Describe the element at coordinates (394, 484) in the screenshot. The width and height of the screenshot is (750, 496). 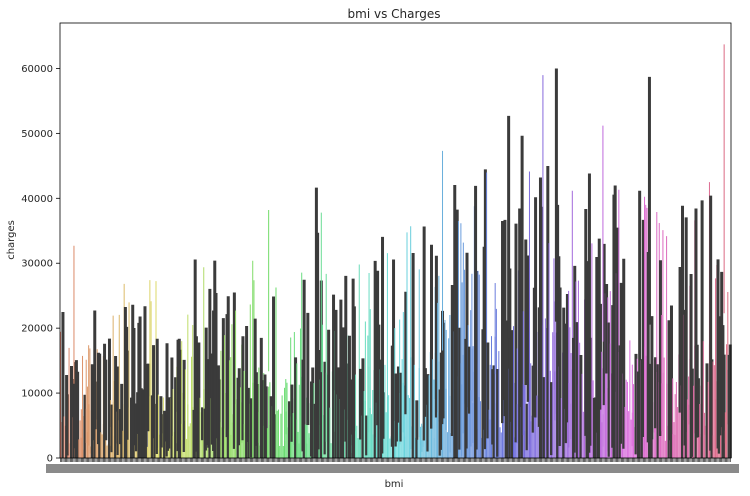
I see `x-axis-label: bmi` at that location.